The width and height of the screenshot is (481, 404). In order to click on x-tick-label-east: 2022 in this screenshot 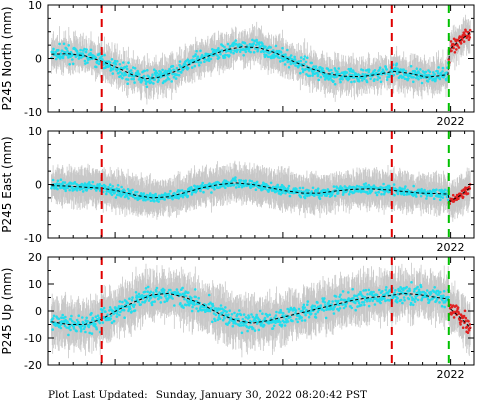, I will do `click(451, 247)`.